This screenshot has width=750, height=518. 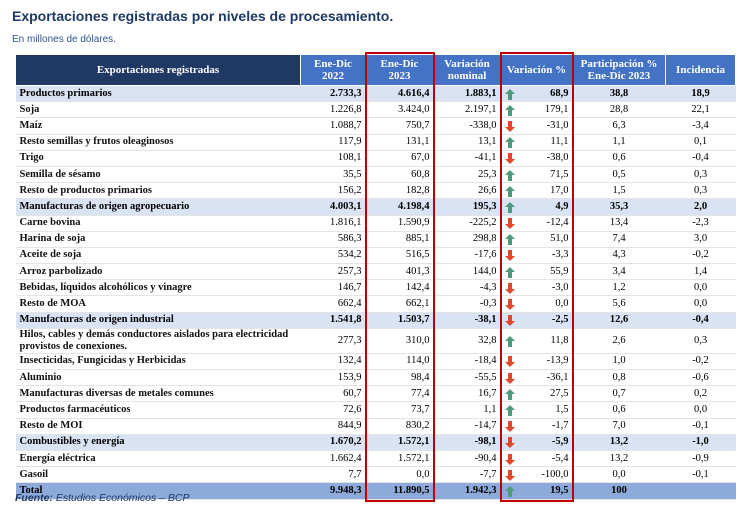 I want to click on cell: 25,3, so click(x=467, y=175).